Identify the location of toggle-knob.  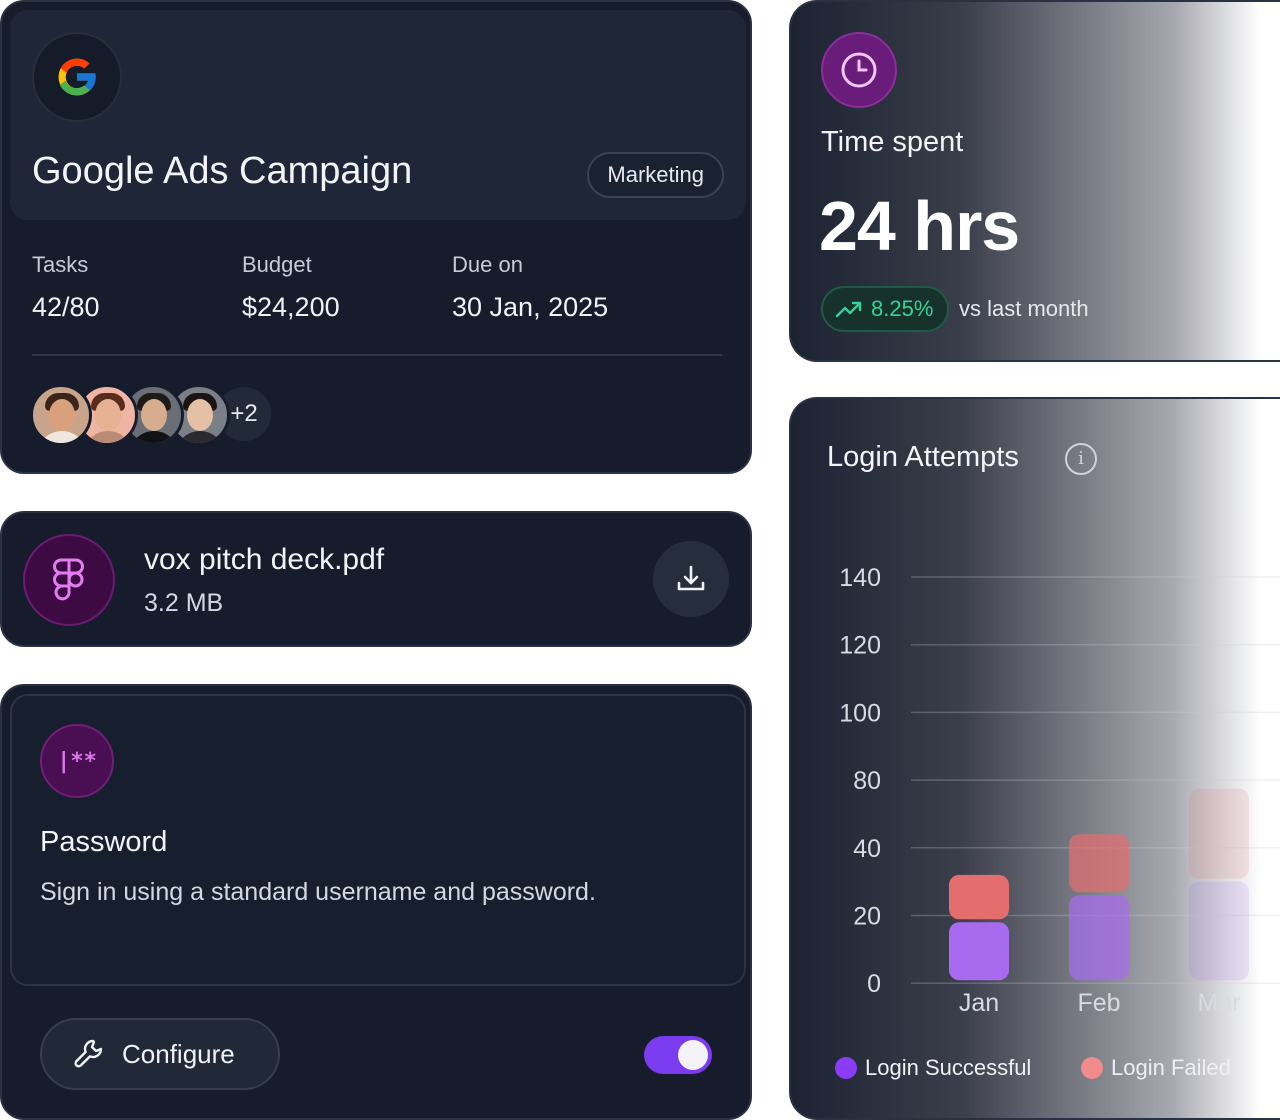
(693, 1055).